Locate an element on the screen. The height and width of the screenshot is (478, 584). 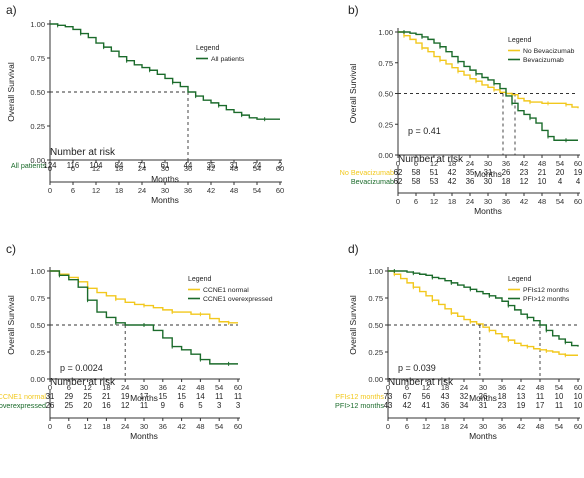
risk-x-tick-label: 6 is located at coordinates (407, 426).